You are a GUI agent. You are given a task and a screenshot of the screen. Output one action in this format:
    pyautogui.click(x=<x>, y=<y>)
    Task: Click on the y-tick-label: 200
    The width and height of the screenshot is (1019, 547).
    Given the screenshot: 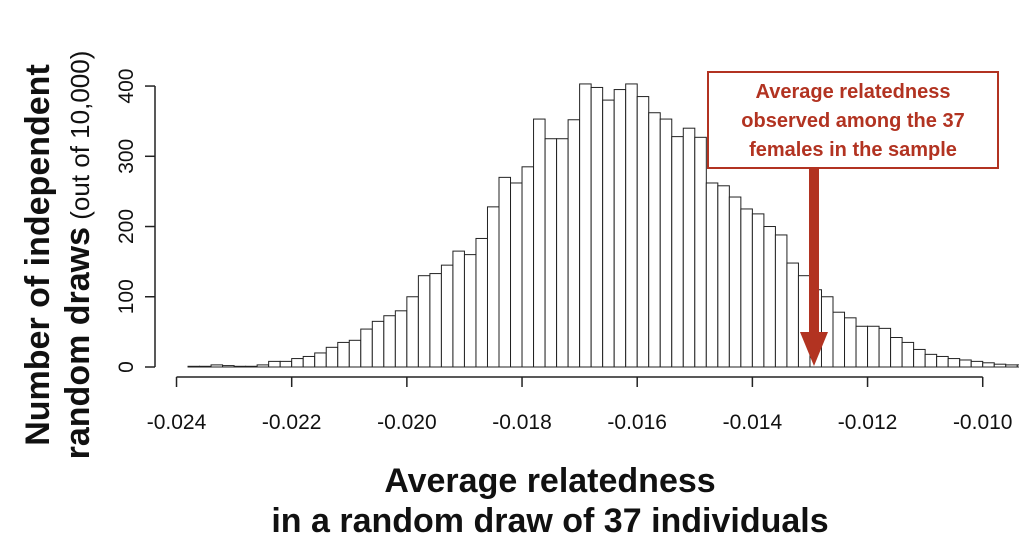 What is the action you would take?
    pyautogui.click(x=126, y=226)
    